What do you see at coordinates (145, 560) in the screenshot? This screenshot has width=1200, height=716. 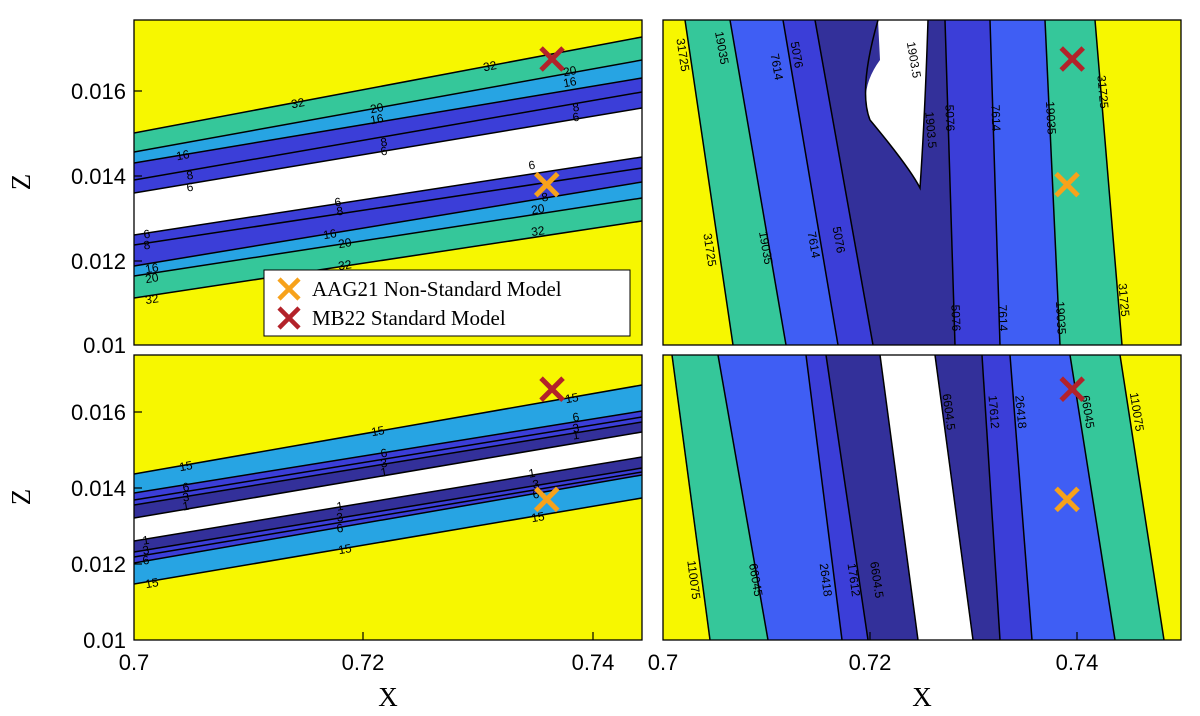 I see `contour-label-bottom-left-63: 6` at bounding box center [145, 560].